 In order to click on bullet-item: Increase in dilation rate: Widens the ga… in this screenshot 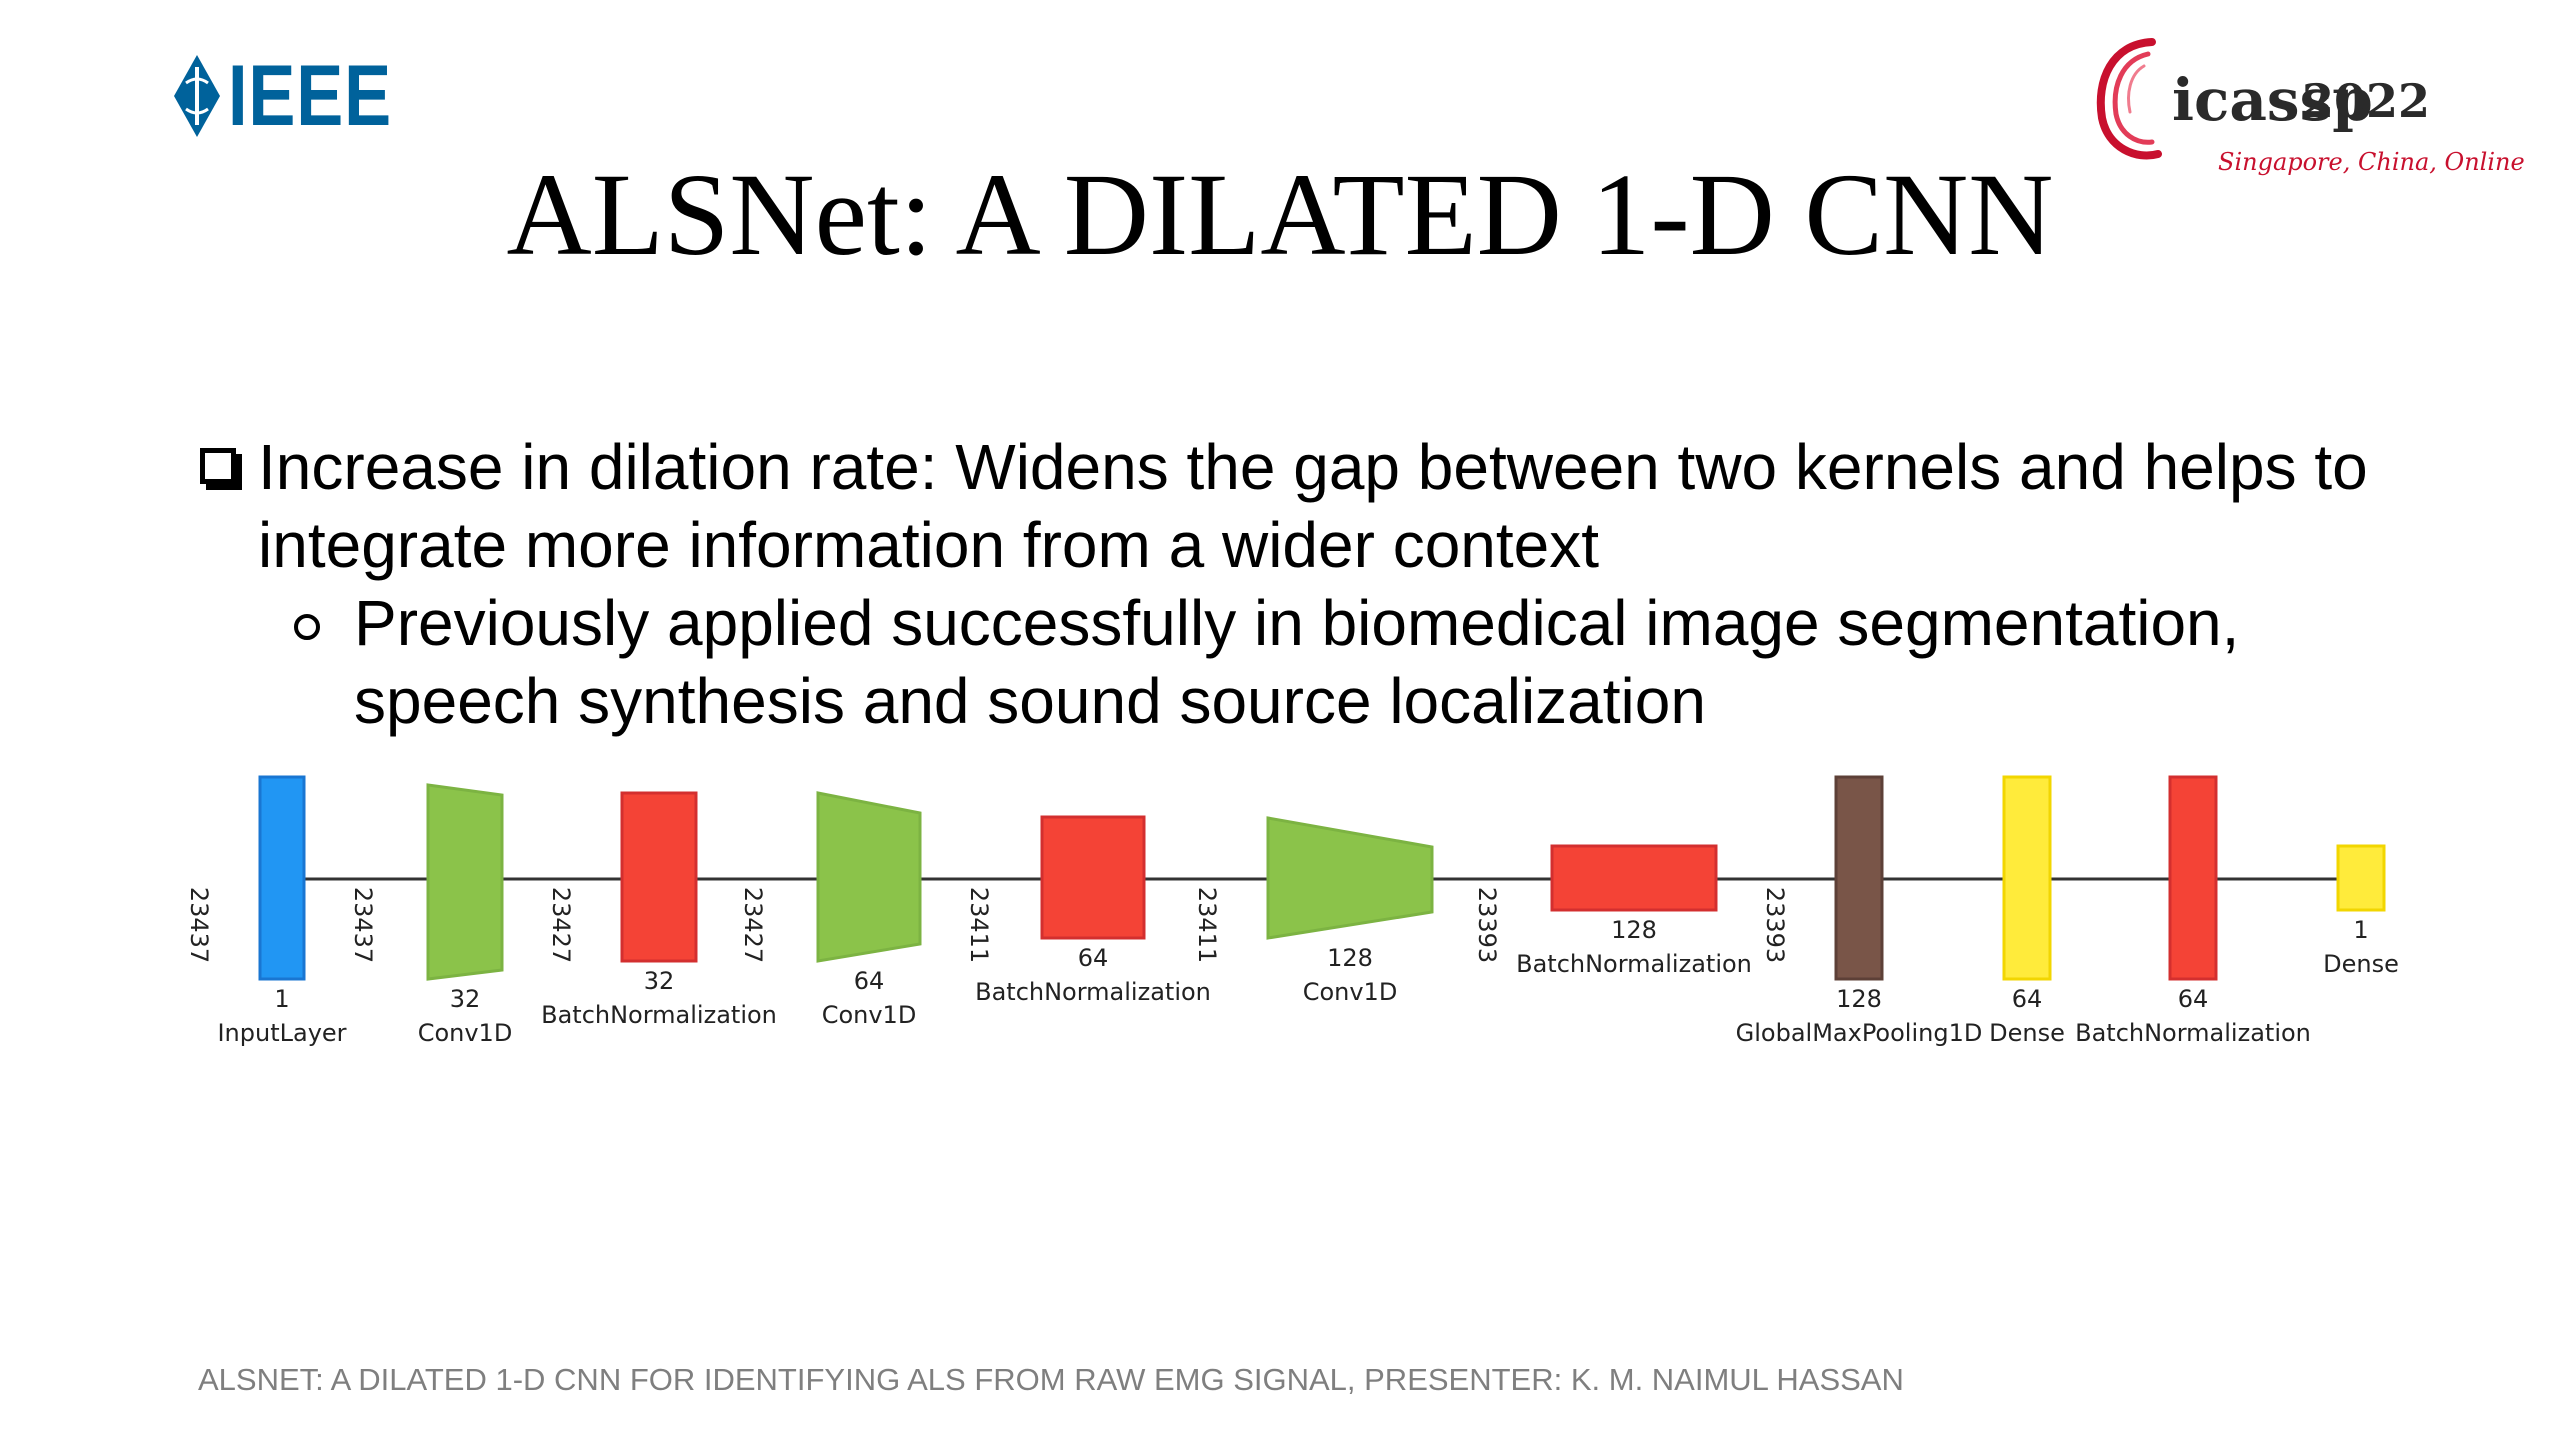, I will do `click(1330, 506)`.